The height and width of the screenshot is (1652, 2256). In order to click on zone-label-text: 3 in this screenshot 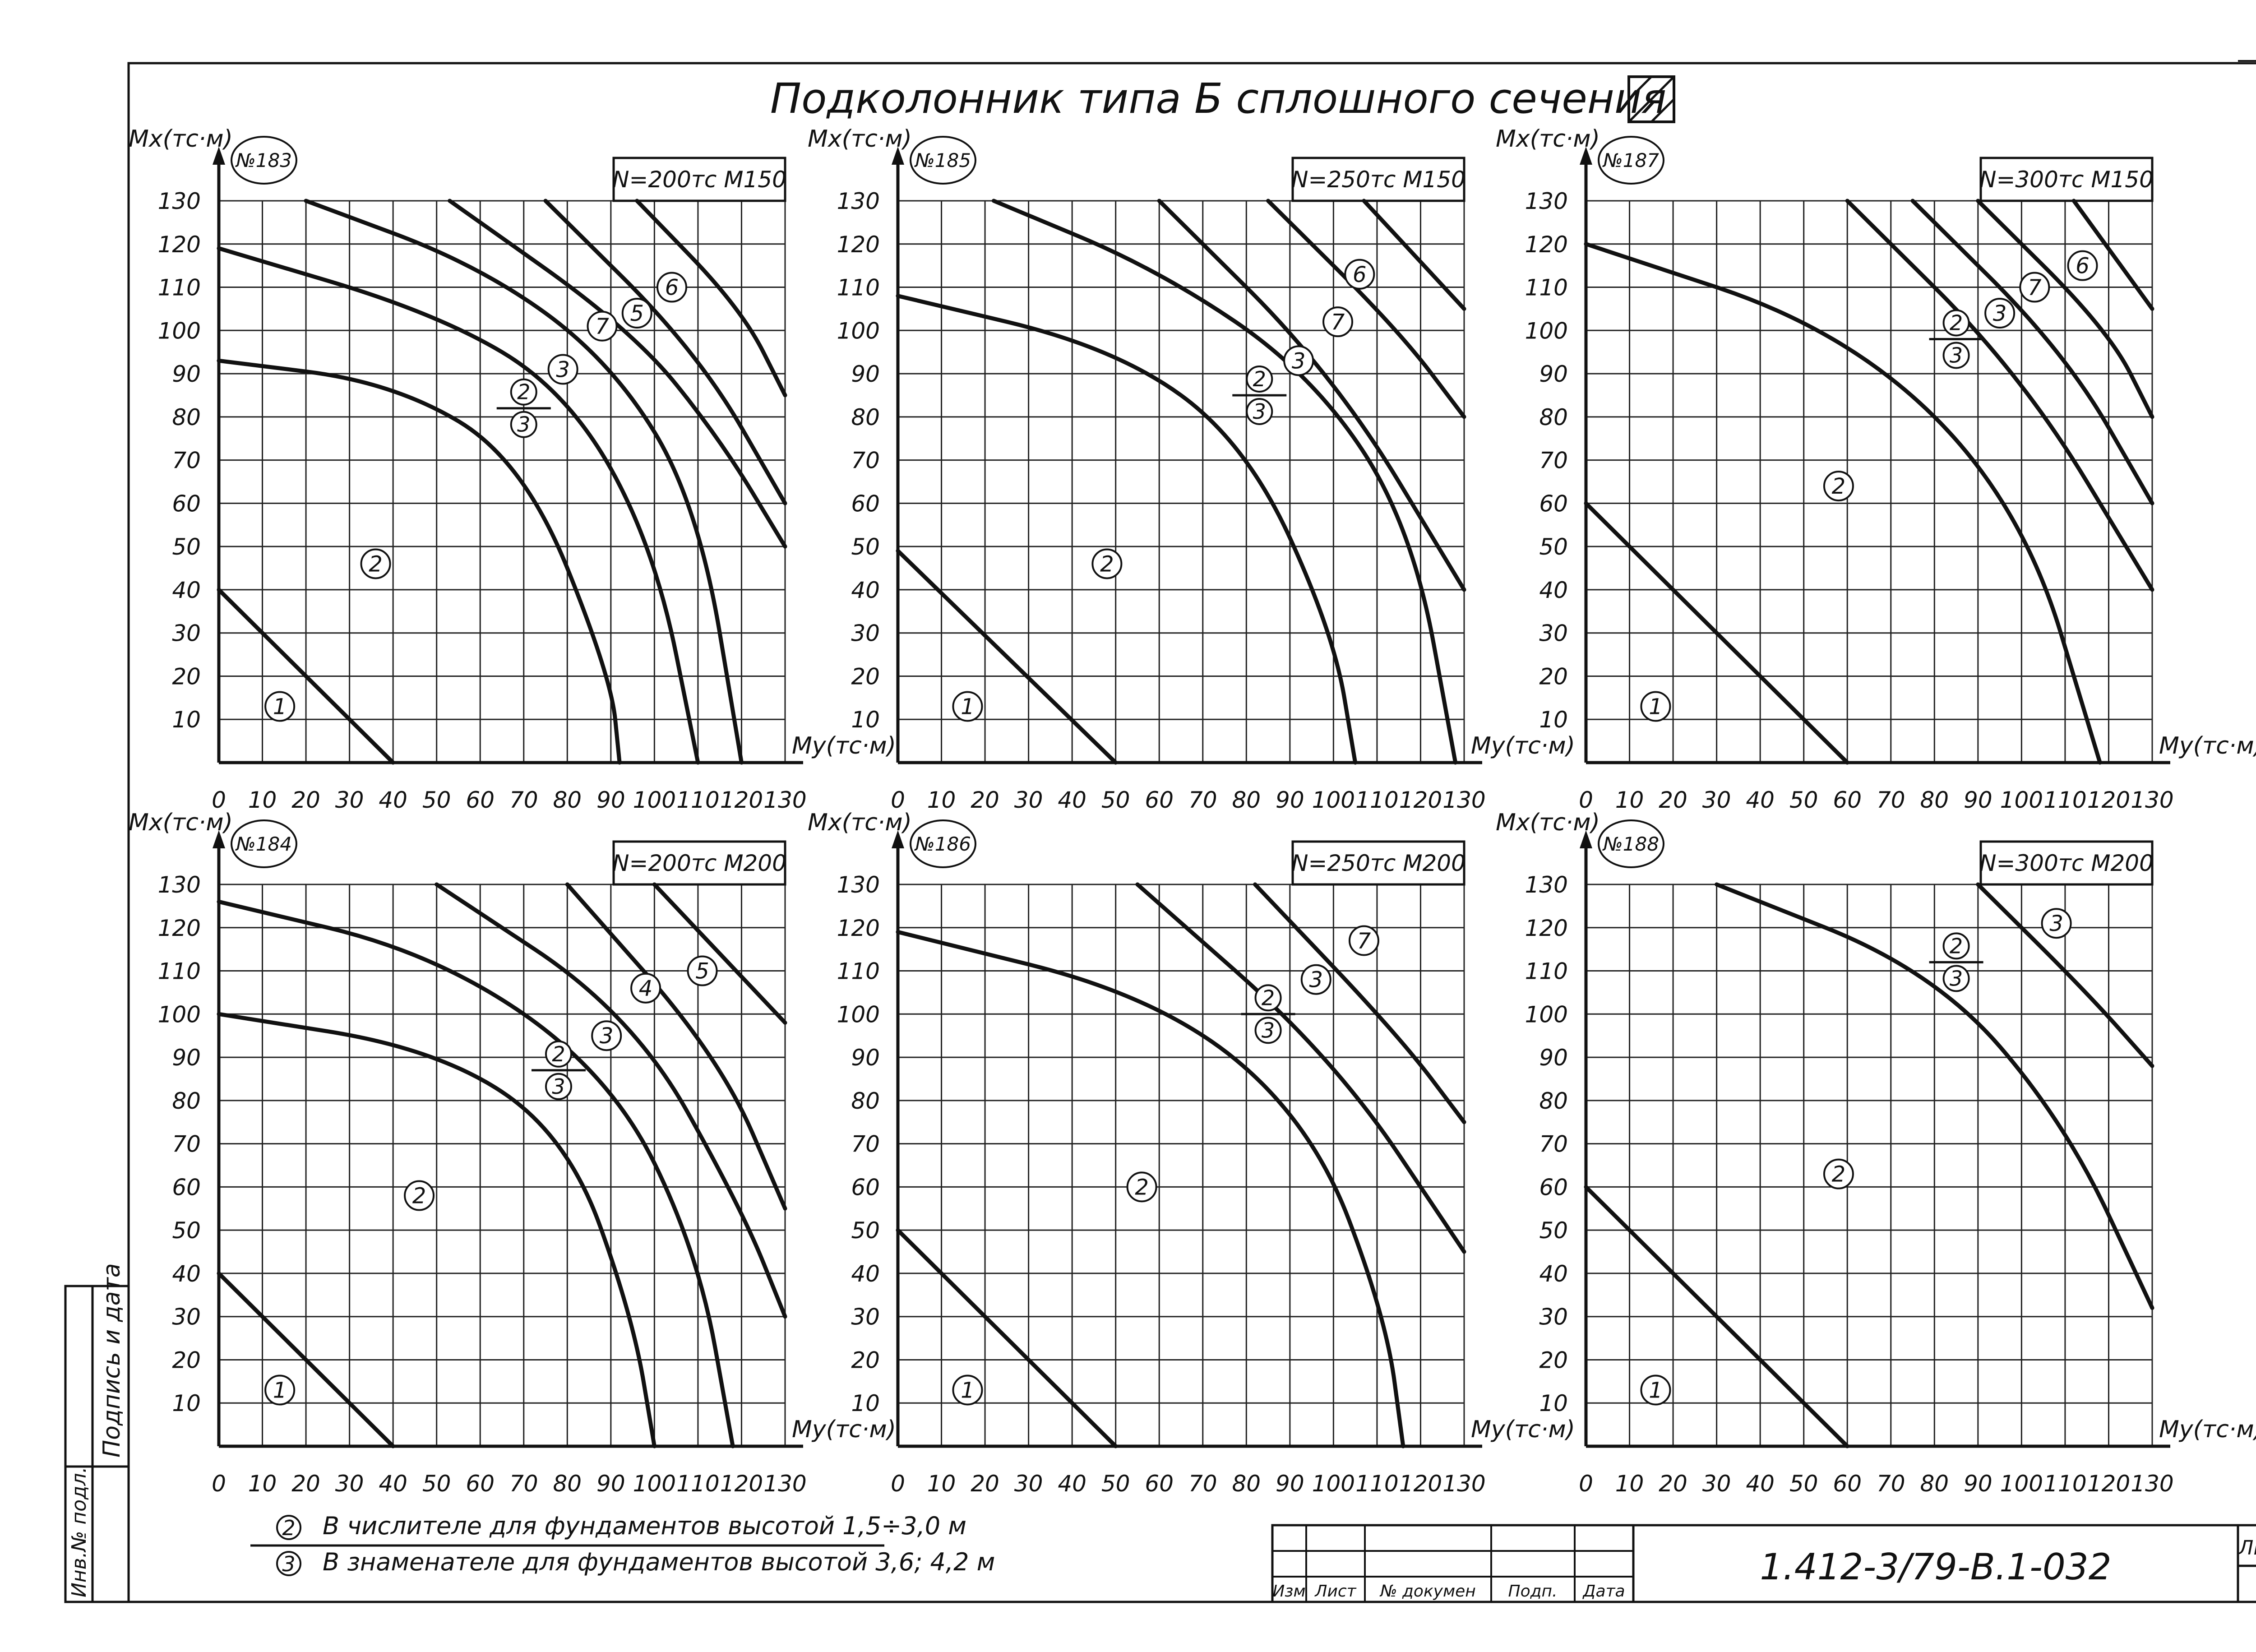, I will do `click(1299, 361)`.